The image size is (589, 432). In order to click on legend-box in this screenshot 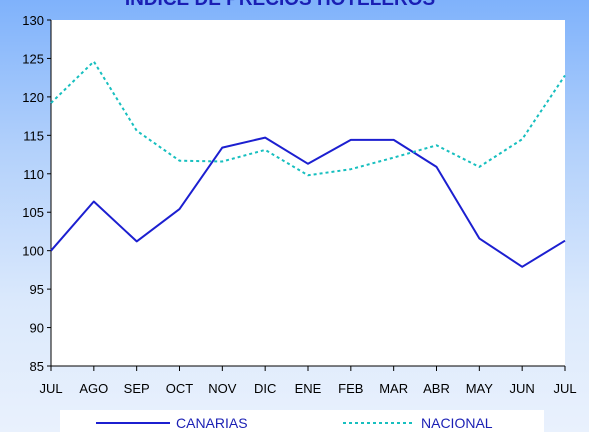, I will do `click(302, 421)`.